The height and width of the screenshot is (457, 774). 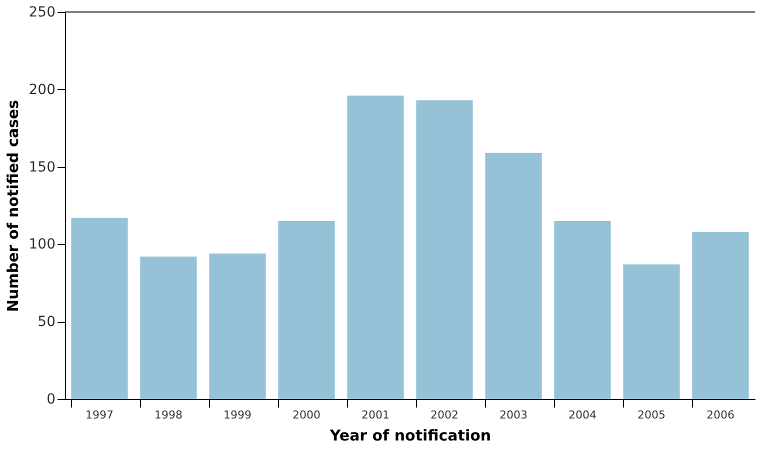 What do you see at coordinates (168, 415) in the screenshot?
I see `x-tick-label: 1998` at bounding box center [168, 415].